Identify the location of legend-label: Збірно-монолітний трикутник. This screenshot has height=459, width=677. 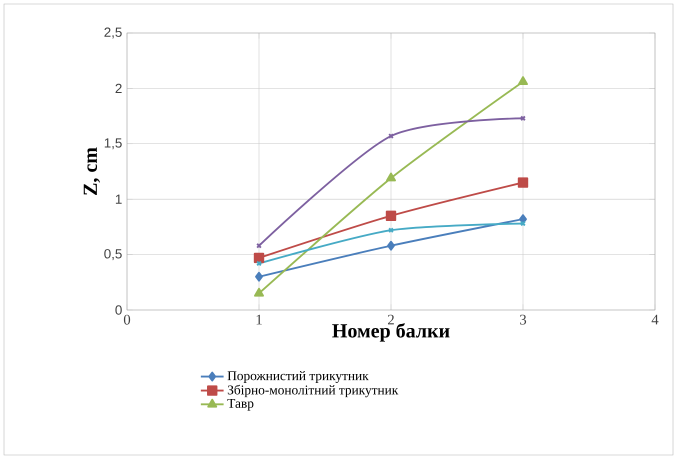
(313, 391).